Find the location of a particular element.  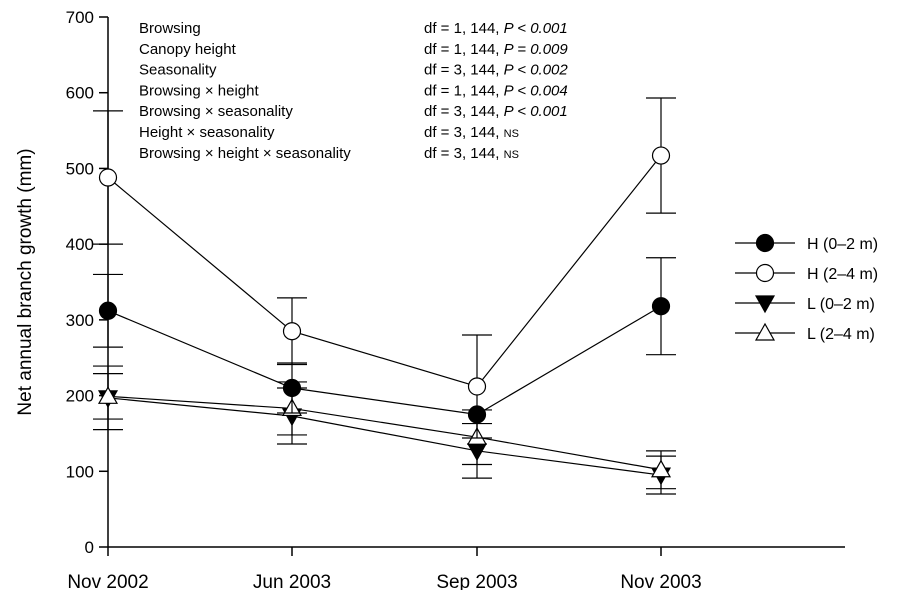

legend-item: L (2–4 m) is located at coordinates (805, 332).